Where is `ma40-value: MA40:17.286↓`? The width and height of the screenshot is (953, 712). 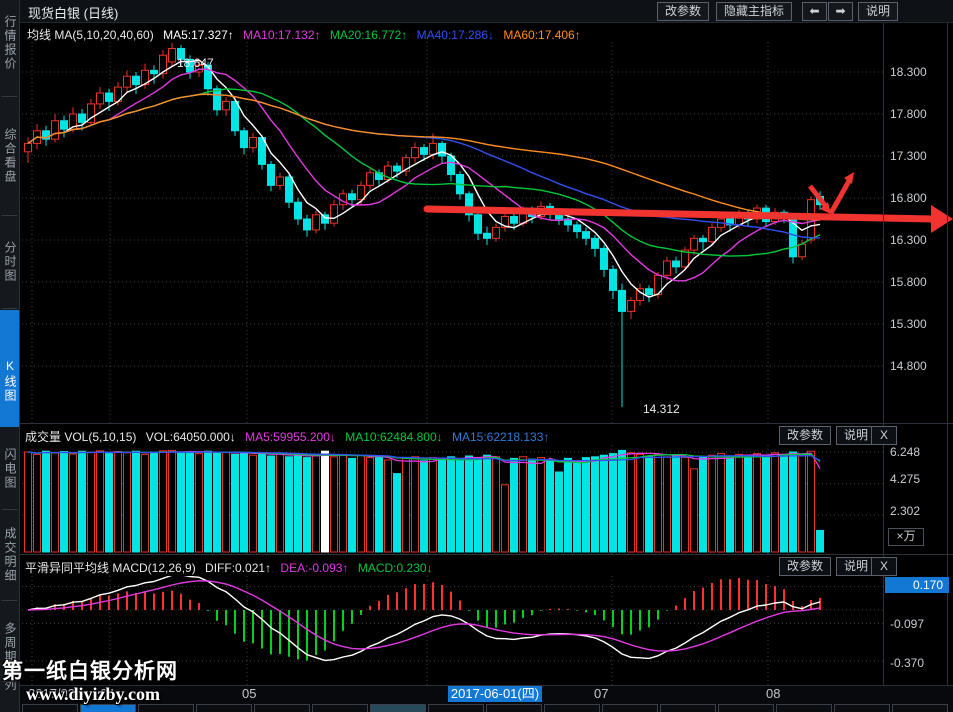 ma40-value: MA40:17.286↓ is located at coordinates (455, 35).